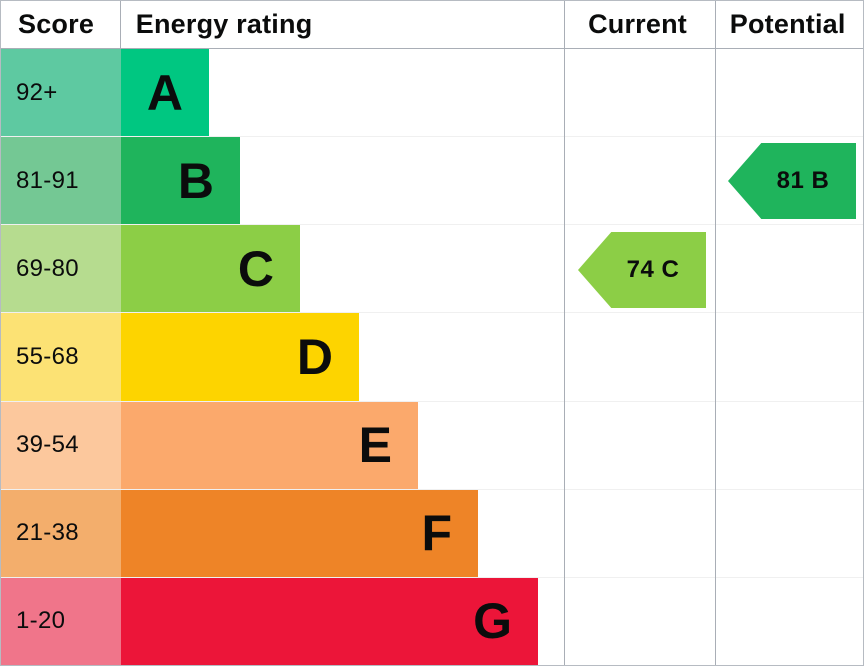 The height and width of the screenshot is (666, 864). Describe the element at coordinates (210, 269) in the screenshot. I see `band-bar-c: C` at that location.